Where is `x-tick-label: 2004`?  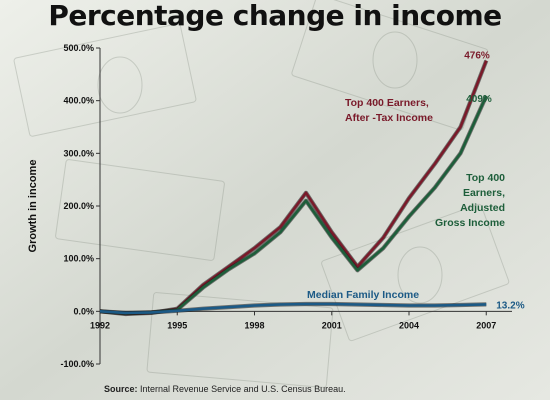
x-tick-label: 2004 is located at coordinates (409, 325).